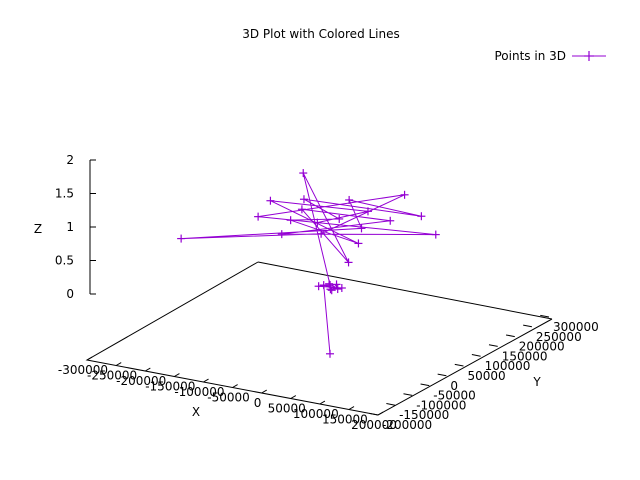  I want to click on y-tick-label: 300000, so click(576, 327).